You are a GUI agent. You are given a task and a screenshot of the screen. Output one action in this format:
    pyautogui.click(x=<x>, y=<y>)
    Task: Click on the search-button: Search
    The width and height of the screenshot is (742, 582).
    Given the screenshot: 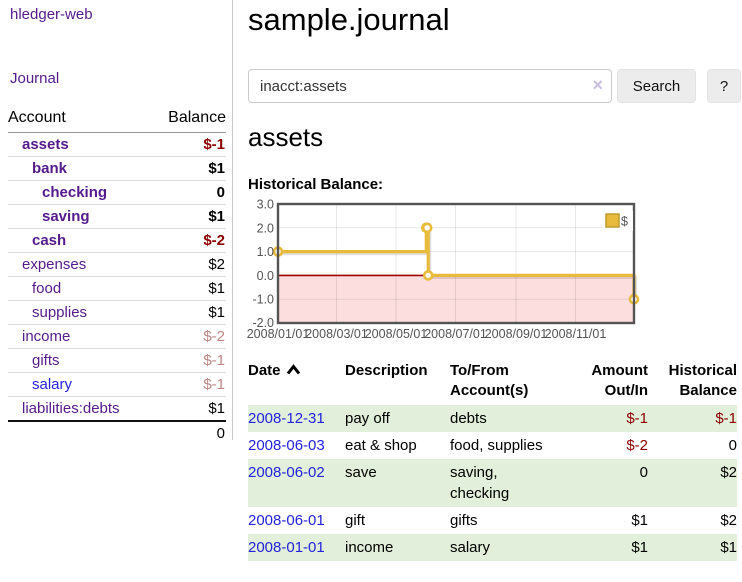 What is the action you would take?
    pyautogui.click(x=656, y=86)
    